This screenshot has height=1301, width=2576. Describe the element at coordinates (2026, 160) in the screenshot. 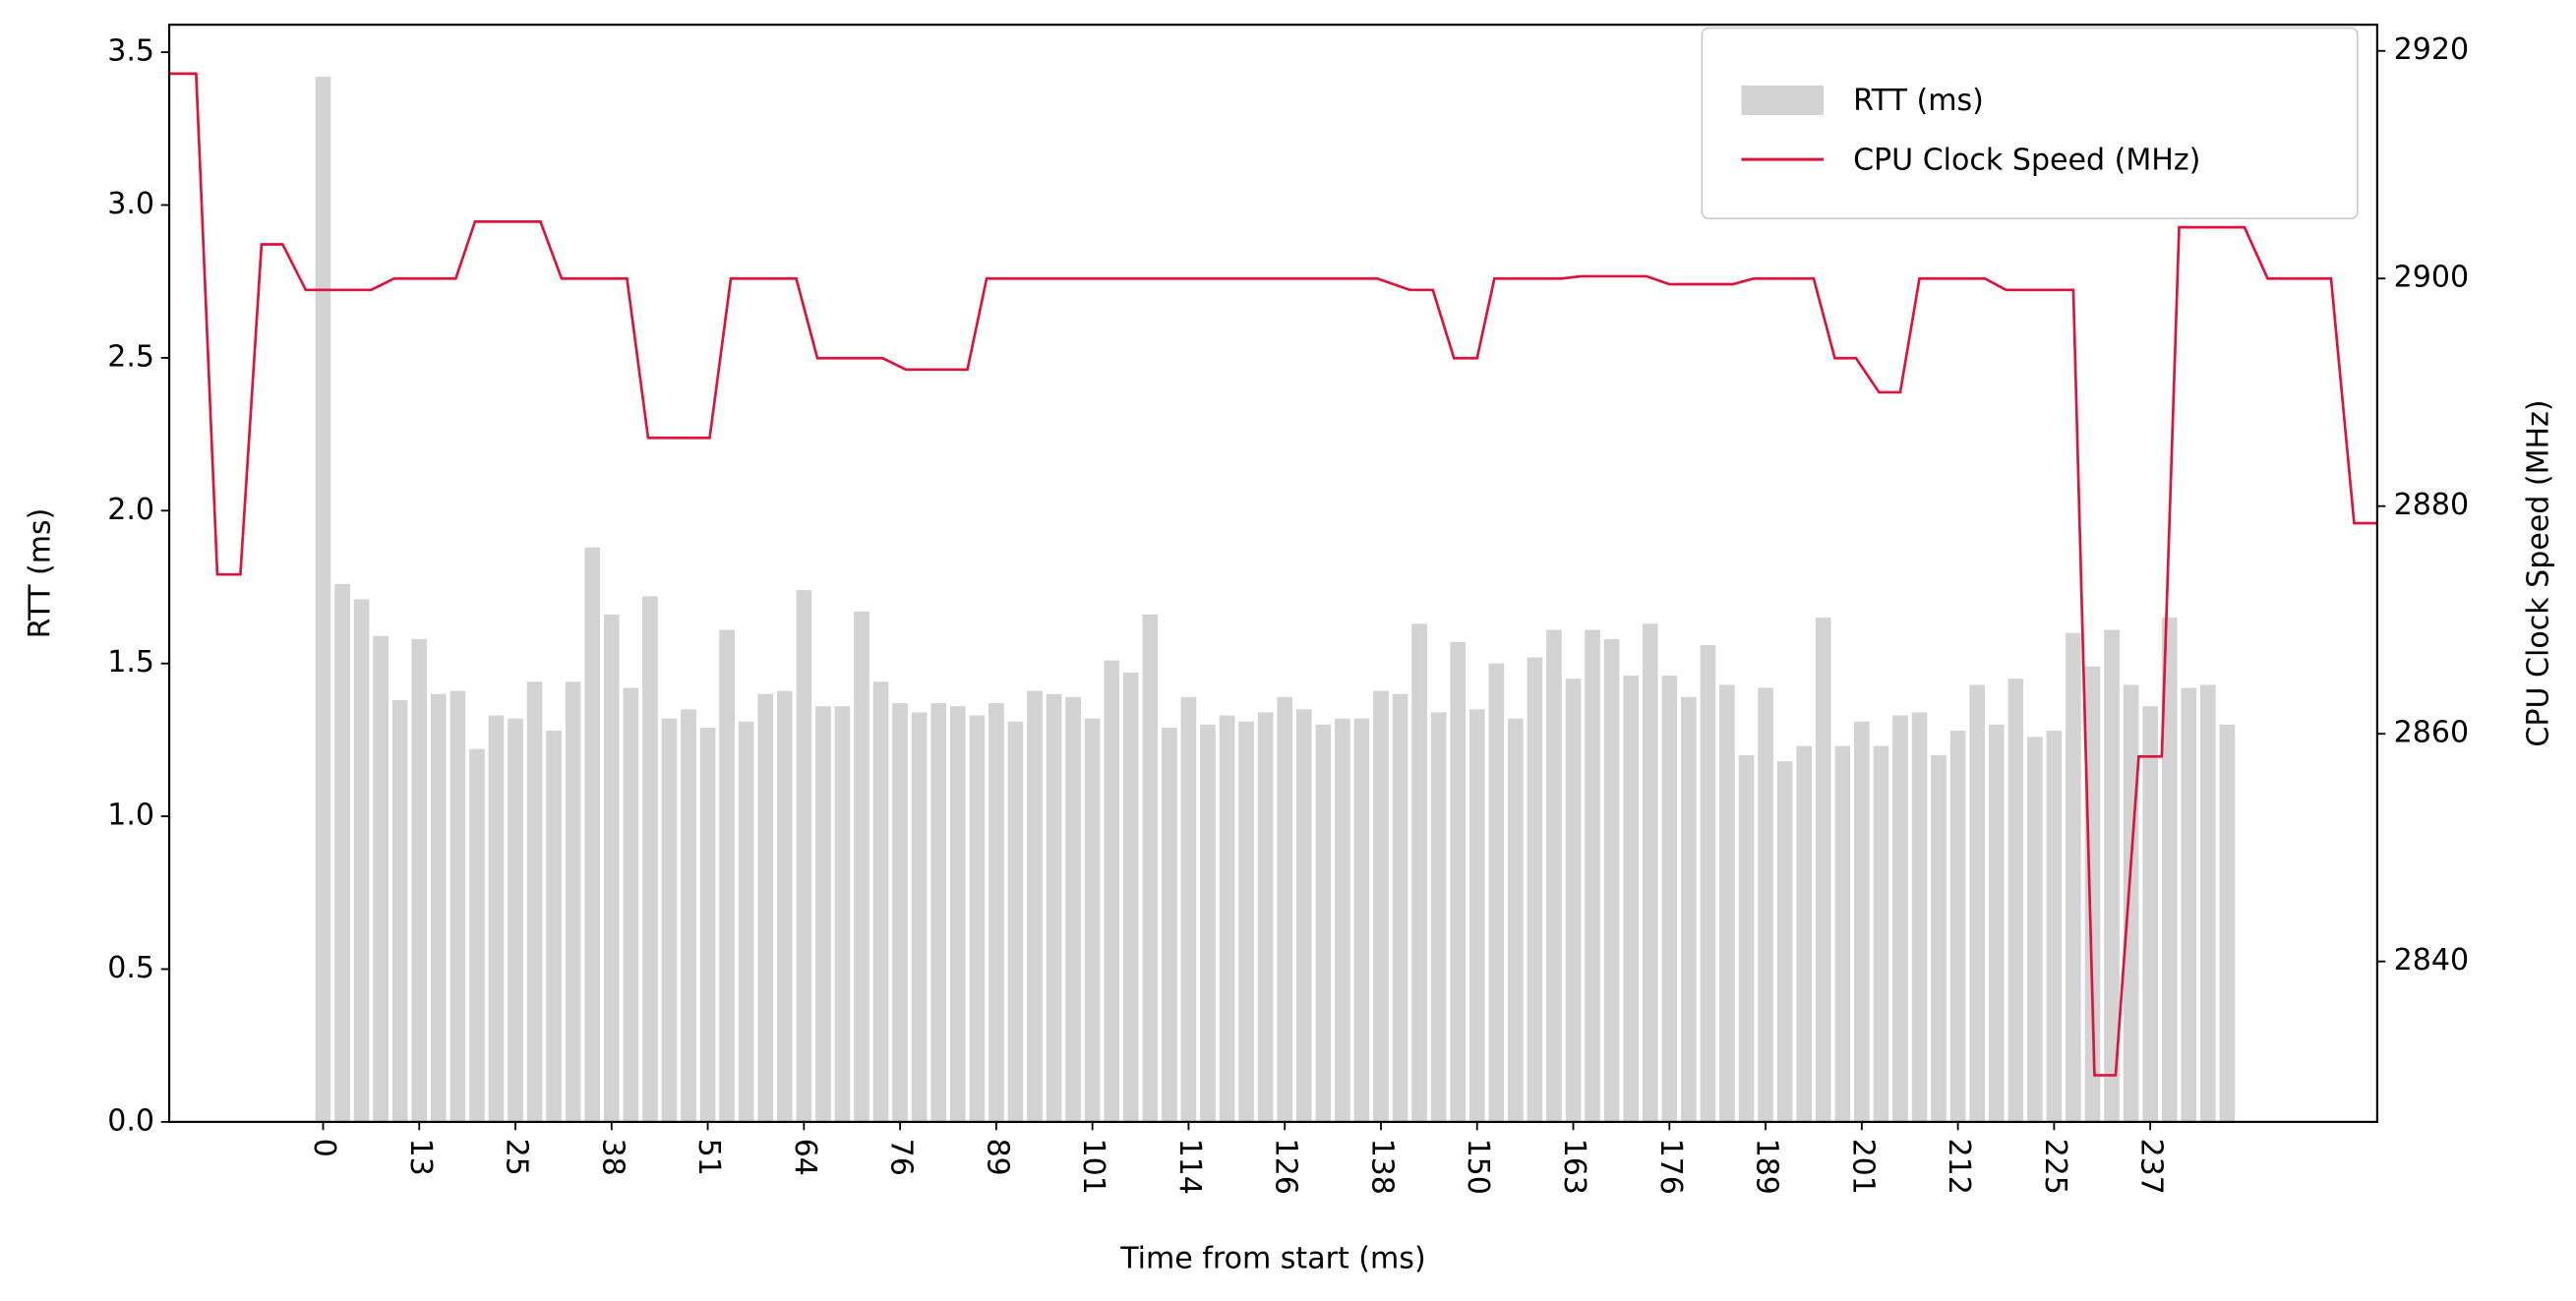

I see `legend-label: CPU Clock Speed (MHz)` at that location.